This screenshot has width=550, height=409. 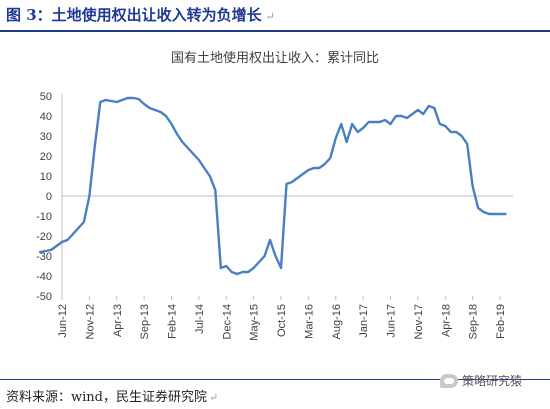 What do you see at coordinates (118, 320) in the screenshot?
I see `x-tick-label: Apr-13` at bounding box center [118, 320].